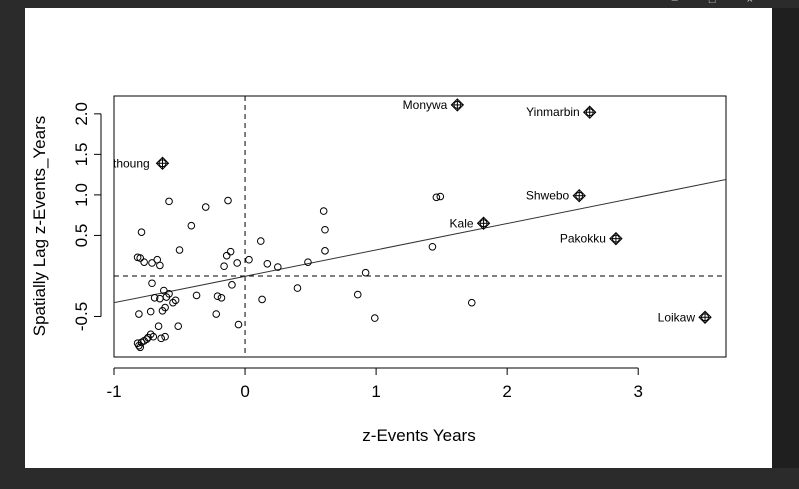 The width and height of the screenshot is (799, 489). Describe the element at coordinates (399, 478) in the screenshot. I see `bottom-margin` at that location.